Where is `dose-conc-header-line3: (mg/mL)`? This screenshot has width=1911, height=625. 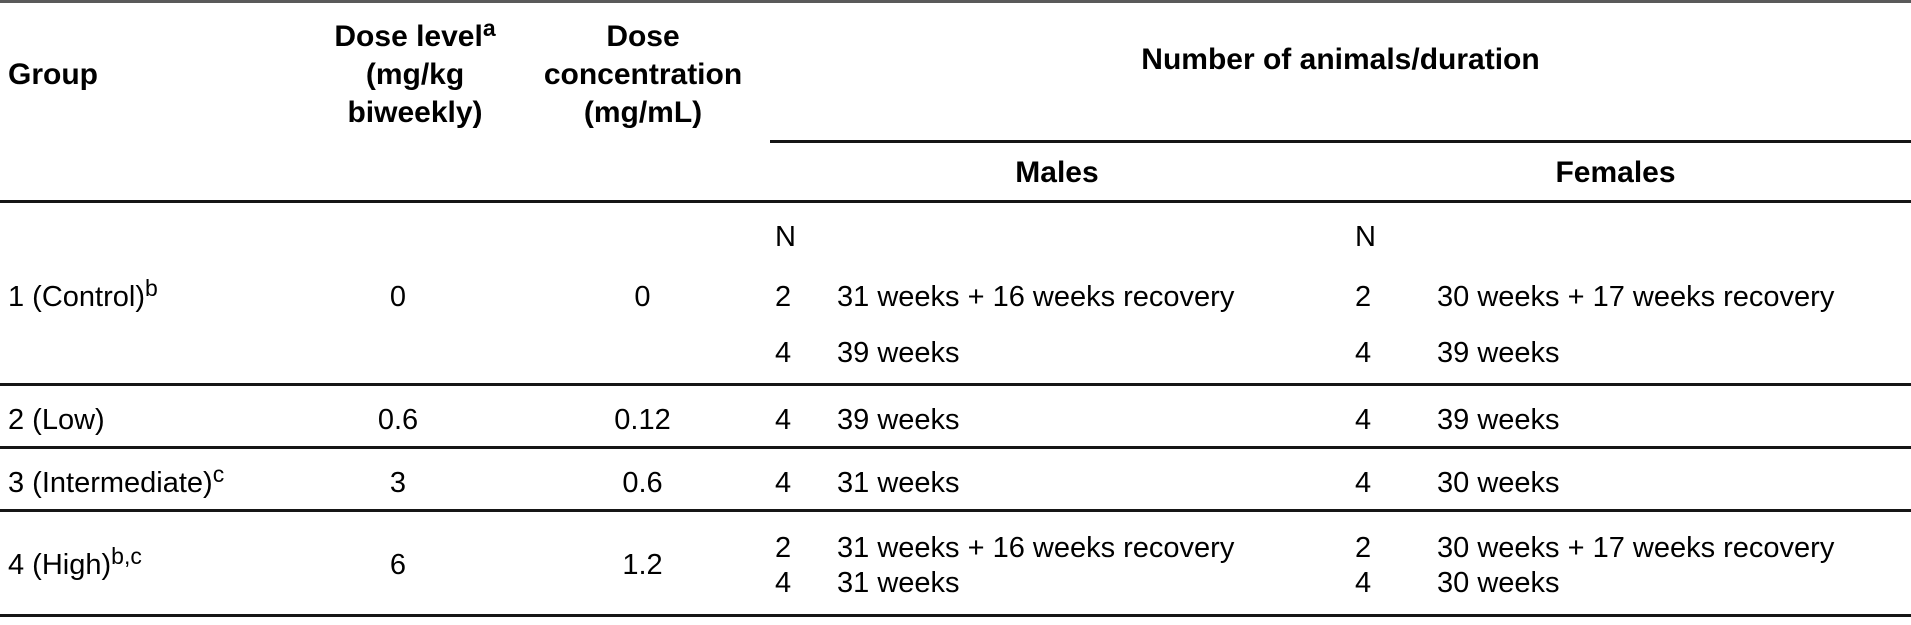 dose-conc-header-line3: (mg/mL) is located at coordinates (643, 112).